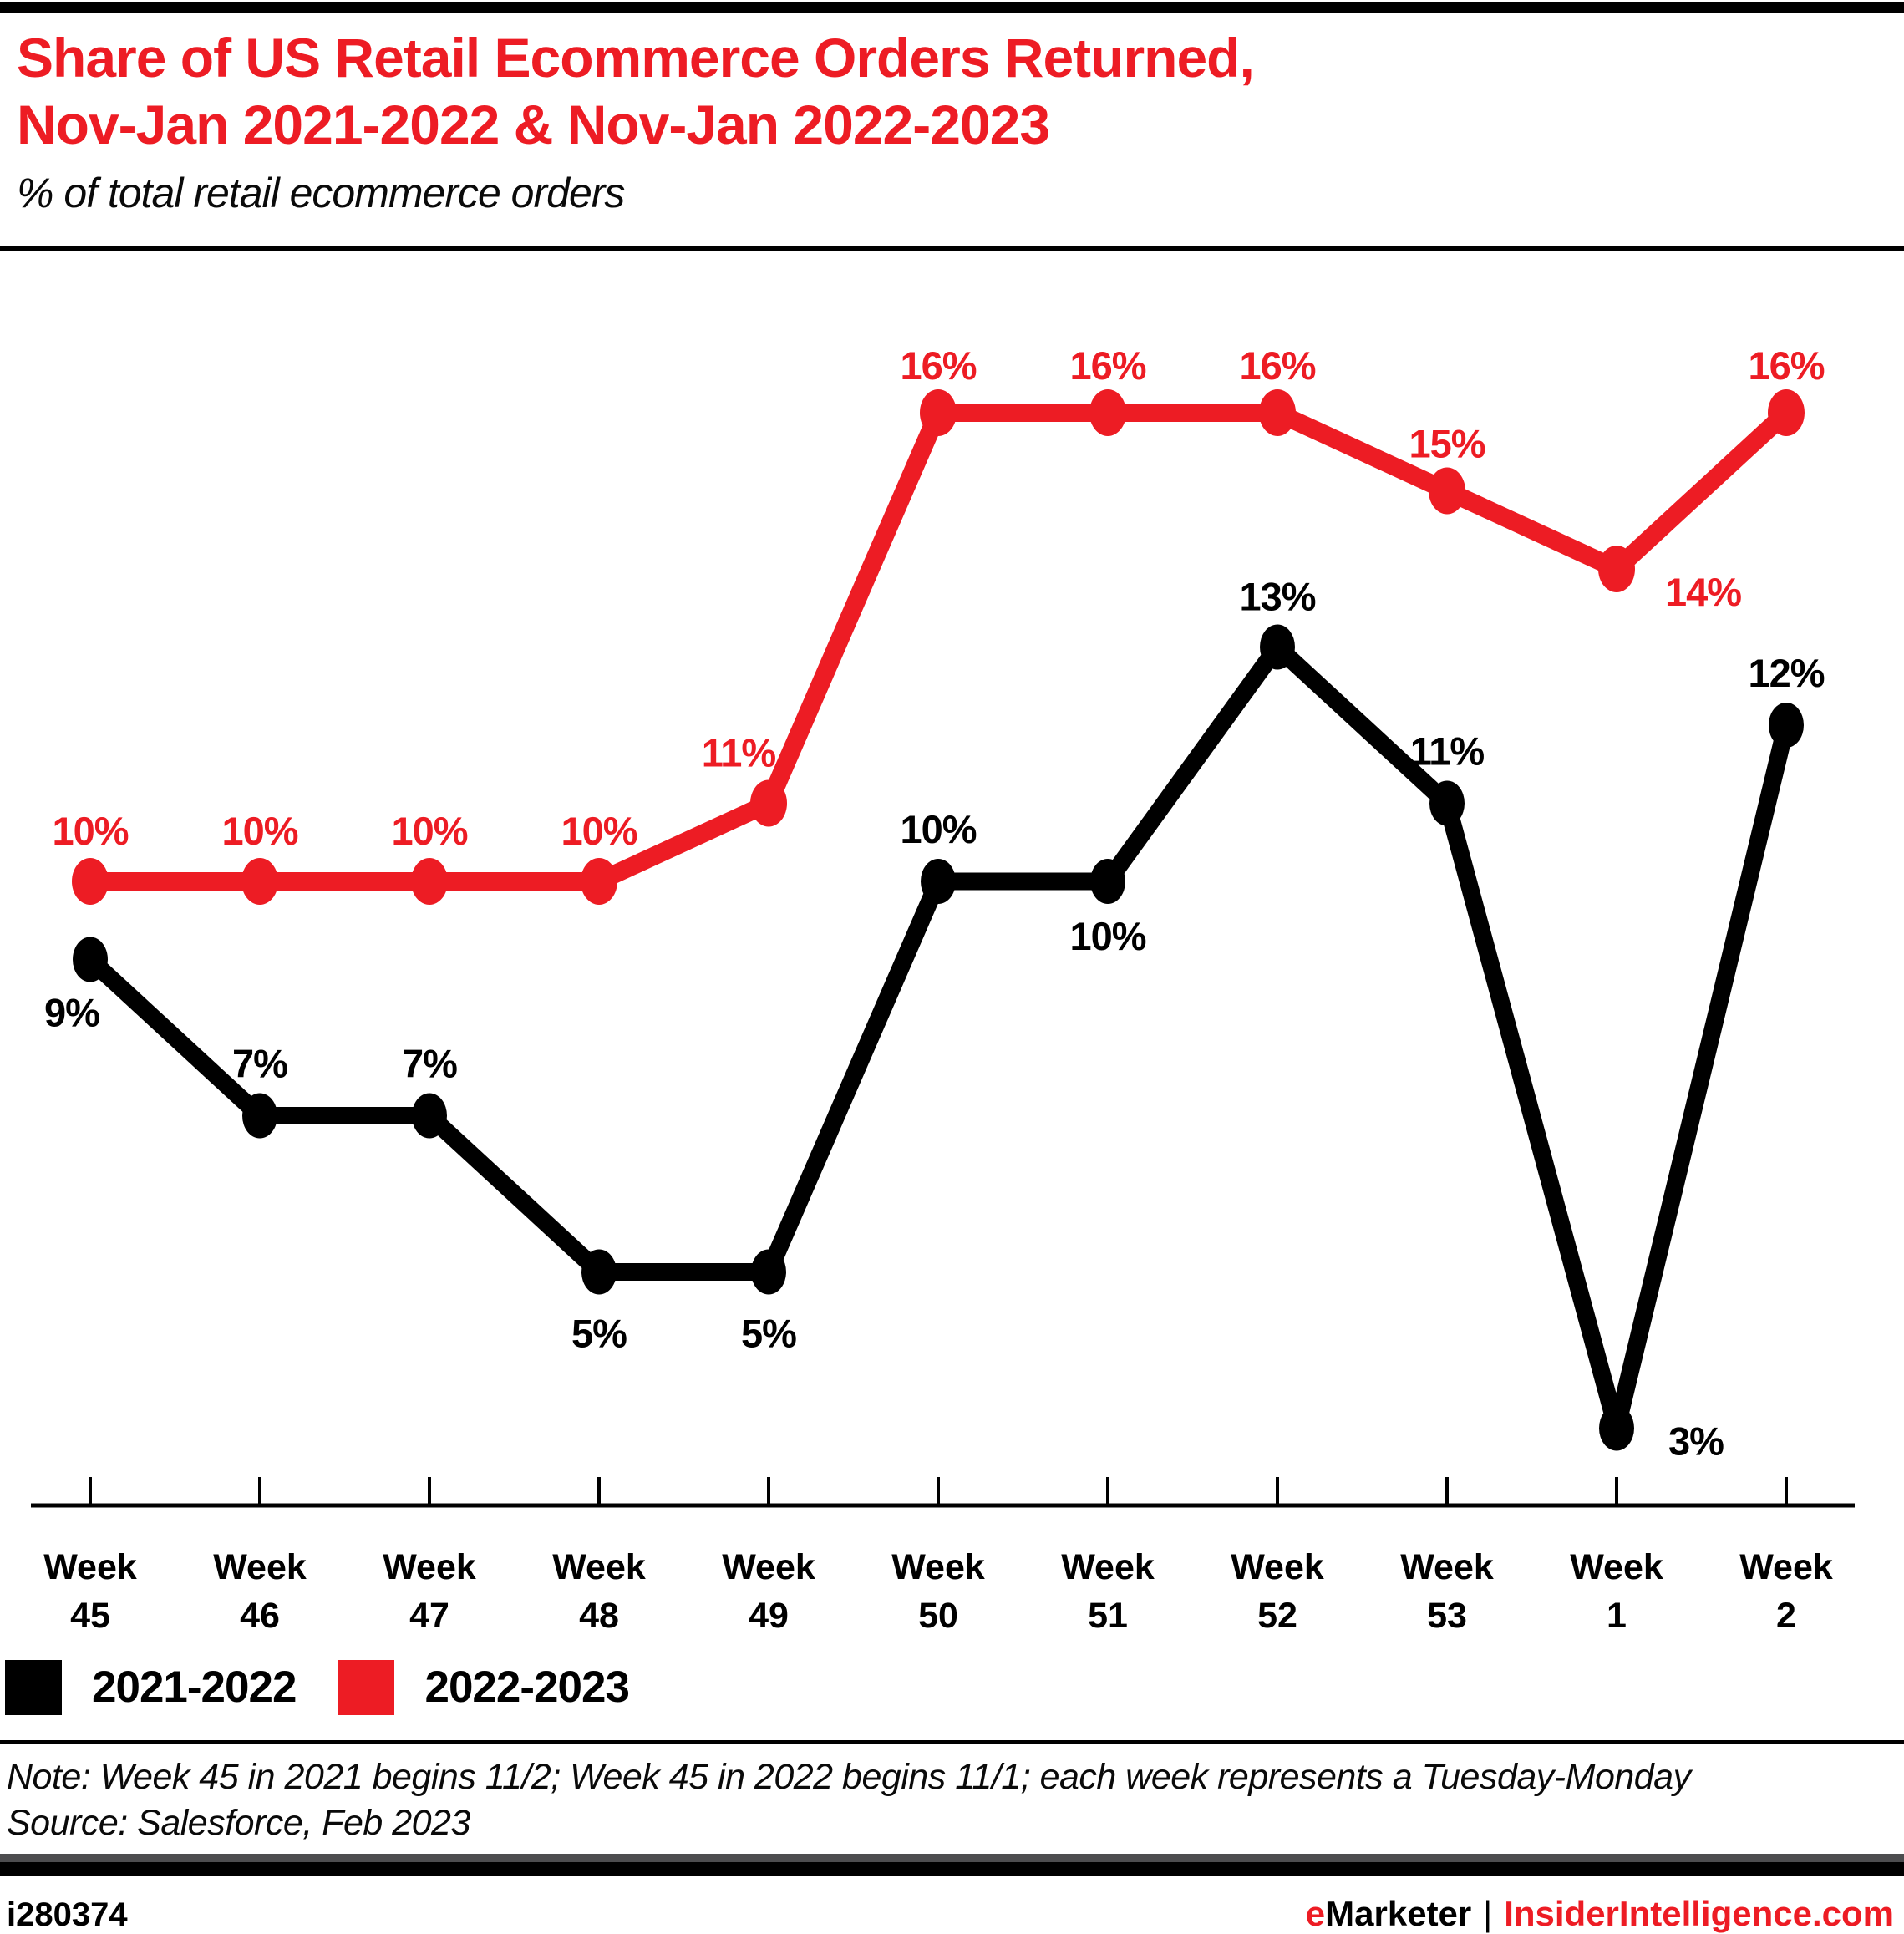 The height and width of the screenshot is (1934, 1904). What do you see at coordinates (952, 1687) in the screenshot?
I see `legend: 2021-2022 2022-2023` at bounding box center [952, 1687].